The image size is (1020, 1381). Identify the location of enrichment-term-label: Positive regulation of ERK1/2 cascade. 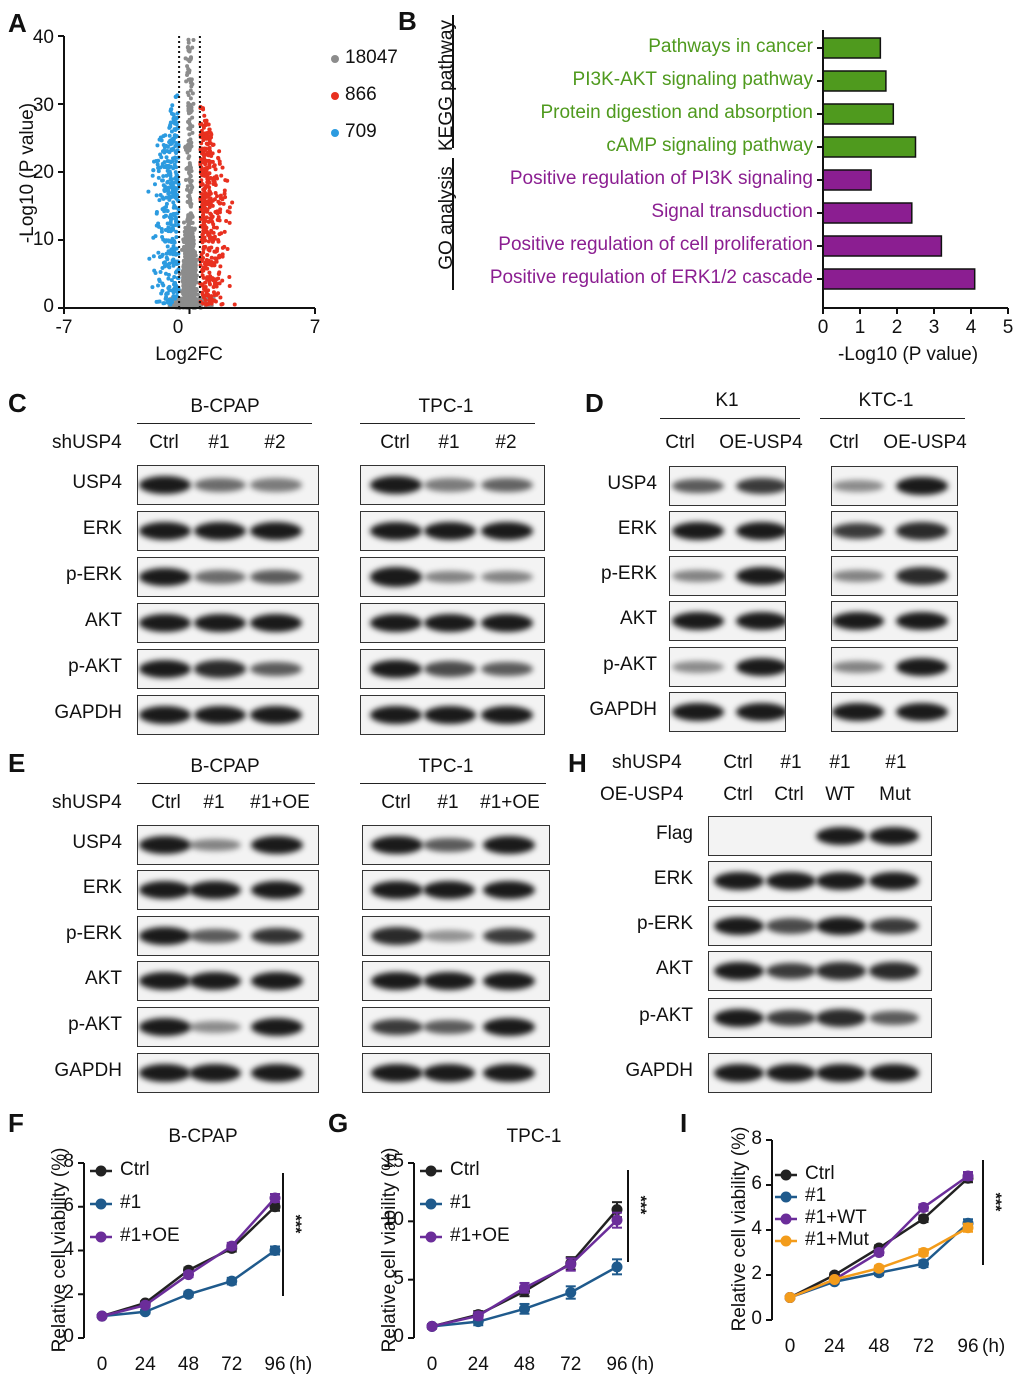
(651, 277).